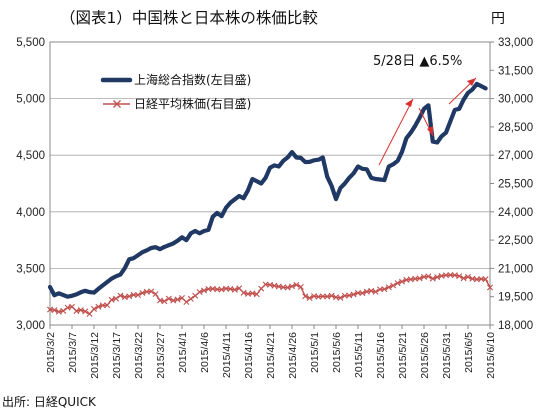 This screenshot has width=554, height=412. I want to click on legend-marker-nikkei, so click(117, 104).